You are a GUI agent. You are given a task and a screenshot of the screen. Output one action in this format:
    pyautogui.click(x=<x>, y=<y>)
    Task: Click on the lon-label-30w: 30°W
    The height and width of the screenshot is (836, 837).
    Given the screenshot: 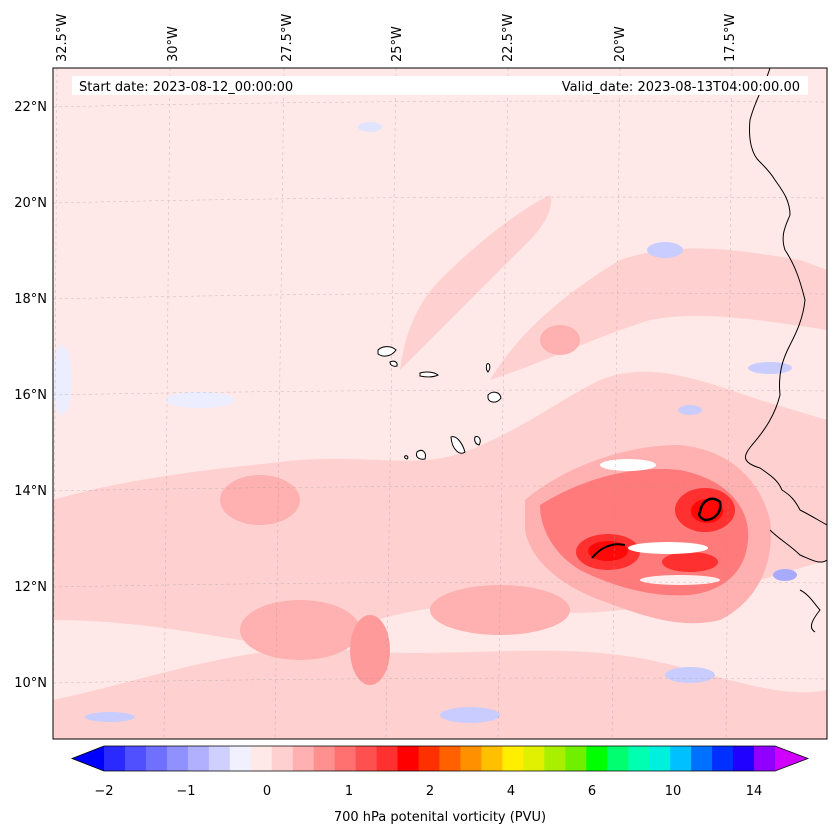 What is the action you would take?
    pyautogui.click(x=173, y=44)
    